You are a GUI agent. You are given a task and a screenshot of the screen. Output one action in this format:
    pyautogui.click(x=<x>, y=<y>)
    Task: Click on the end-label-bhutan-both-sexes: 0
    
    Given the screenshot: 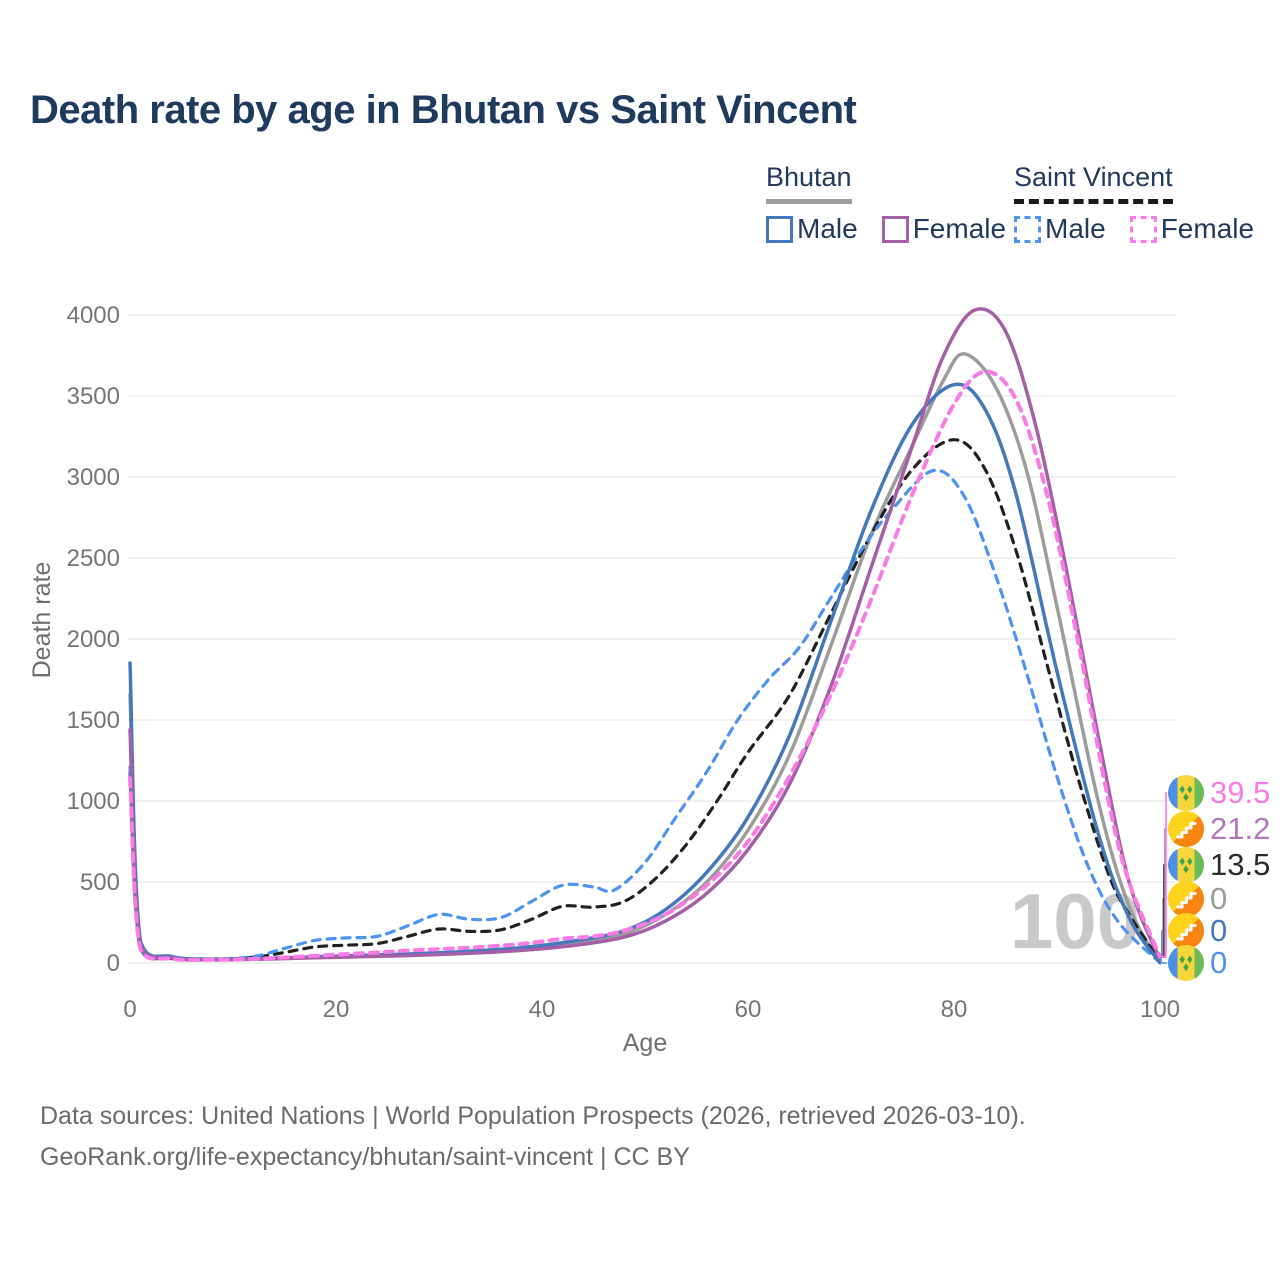 What is the action you would take?
    pyautogui.click(x=1197, y=899)
    